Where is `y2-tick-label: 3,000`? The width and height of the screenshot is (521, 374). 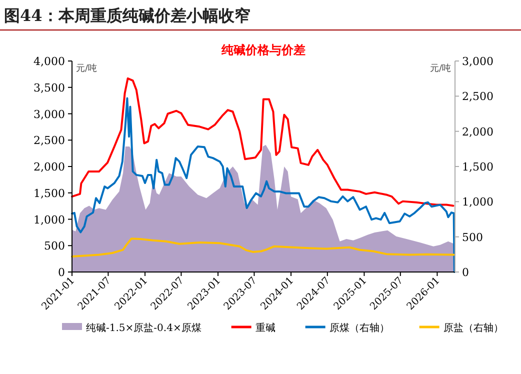
y2-tick-label: 3,000 is located at coordinates (478, 61).